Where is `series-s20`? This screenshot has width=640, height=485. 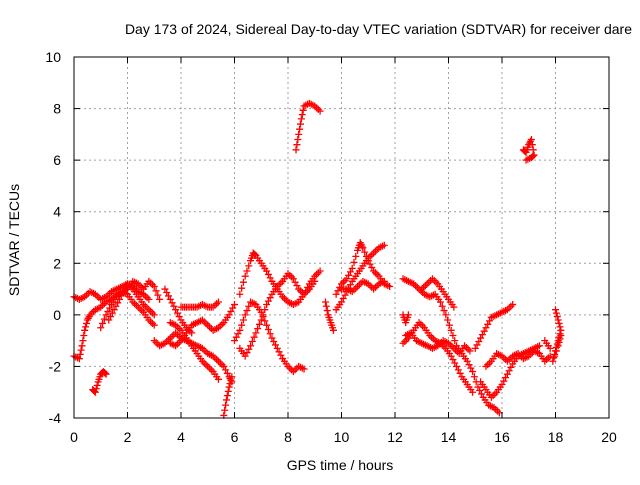 series-s20 is located at coordinates (451, 346).